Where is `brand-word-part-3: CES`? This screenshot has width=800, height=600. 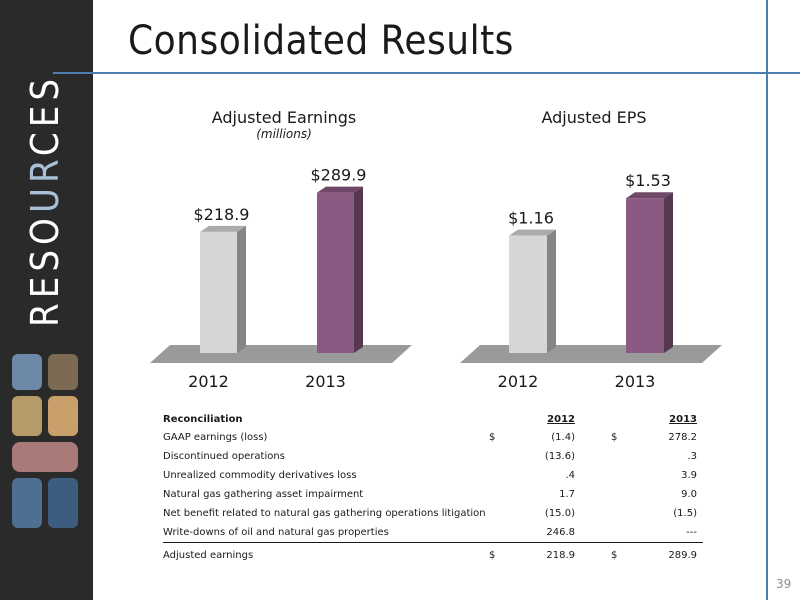 brand-word-part-3: CES is located at coordinates (45, 115).